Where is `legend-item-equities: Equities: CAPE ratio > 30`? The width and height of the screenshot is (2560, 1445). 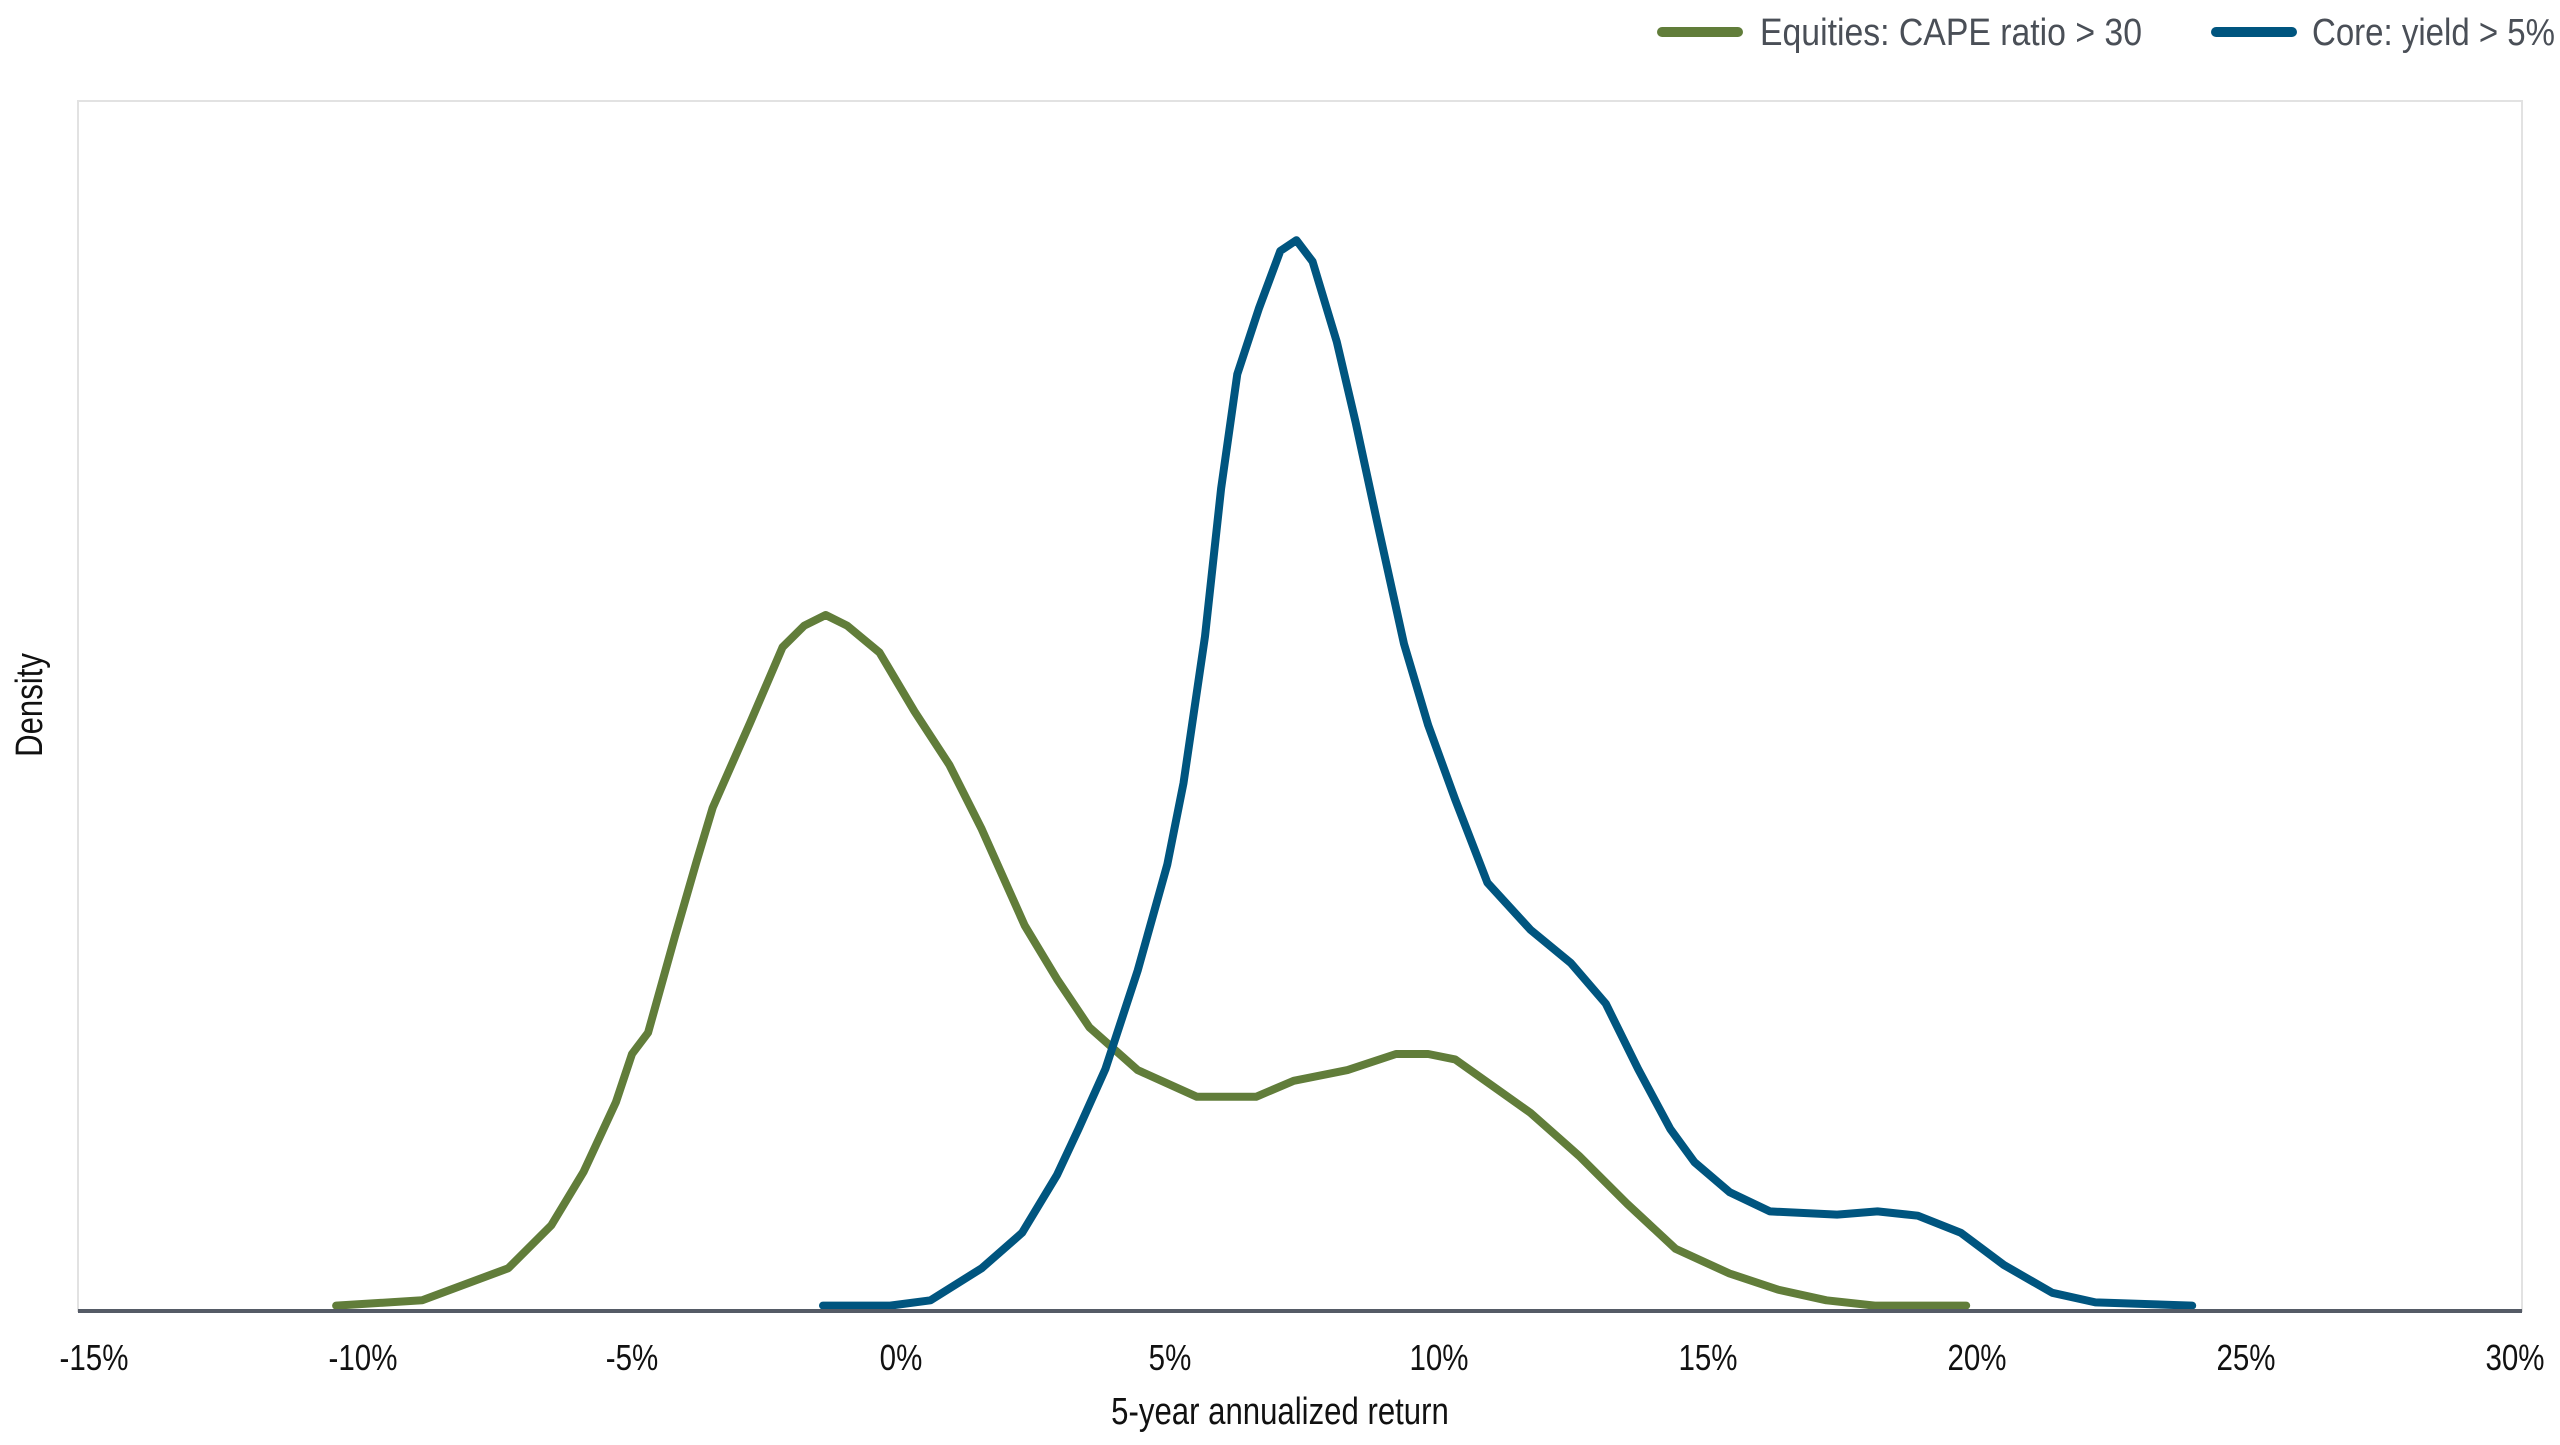
legend-item-equities: Equities: CAPE ratio > 30 is located at coordinates (1899, 33).